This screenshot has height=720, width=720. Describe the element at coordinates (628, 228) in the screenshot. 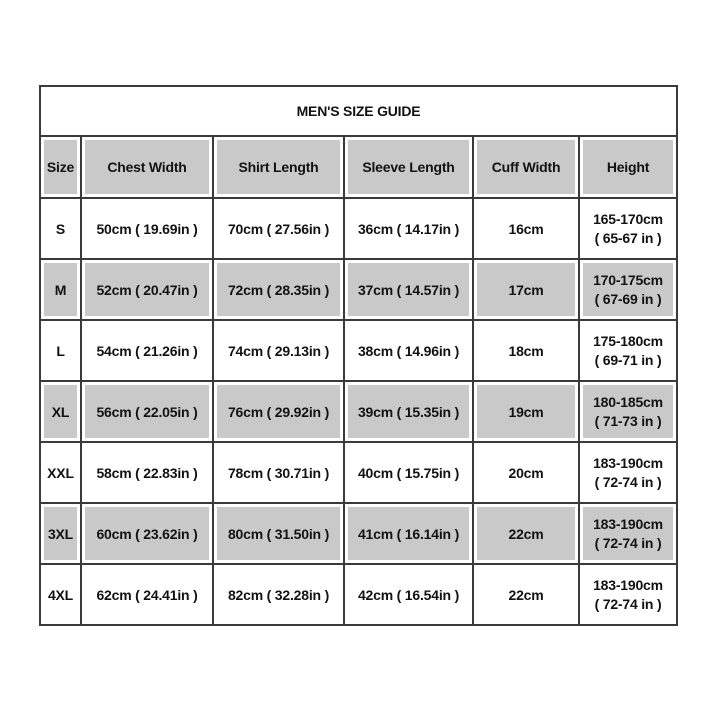

I see `height-cell: 165-170cm ( 65-67 in )` at that location.